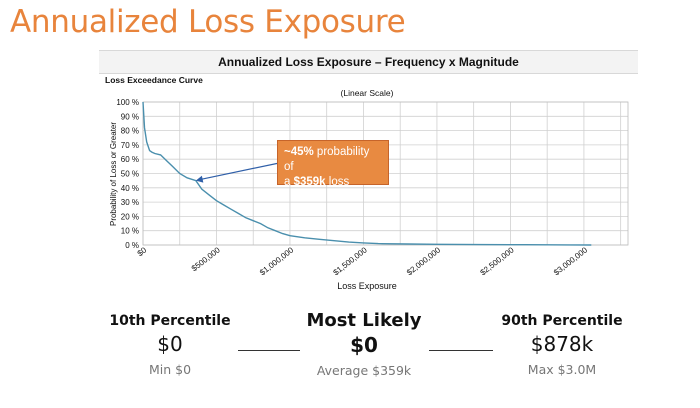 The image size is (700, 408). I want to click on stat-90th-percentile: 90th Percentile $878k Max $3.0M, so click(562, 345).